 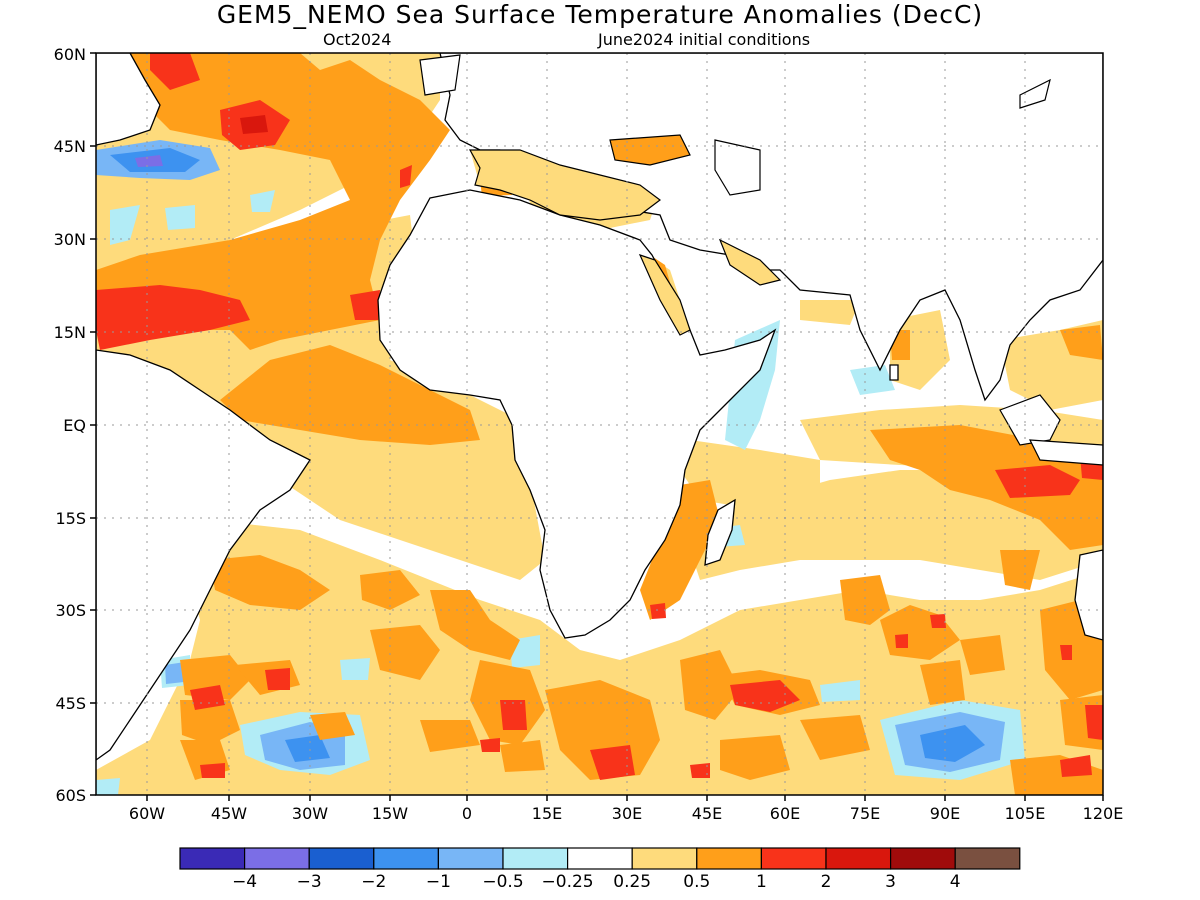 I want to click on lon-label: 90E, so click(x=945, y=813).